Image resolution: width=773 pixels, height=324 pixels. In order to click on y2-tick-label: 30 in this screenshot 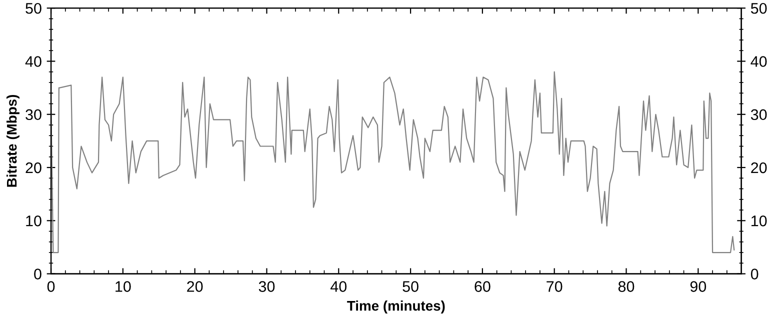, I will do `click(758, 114)`.